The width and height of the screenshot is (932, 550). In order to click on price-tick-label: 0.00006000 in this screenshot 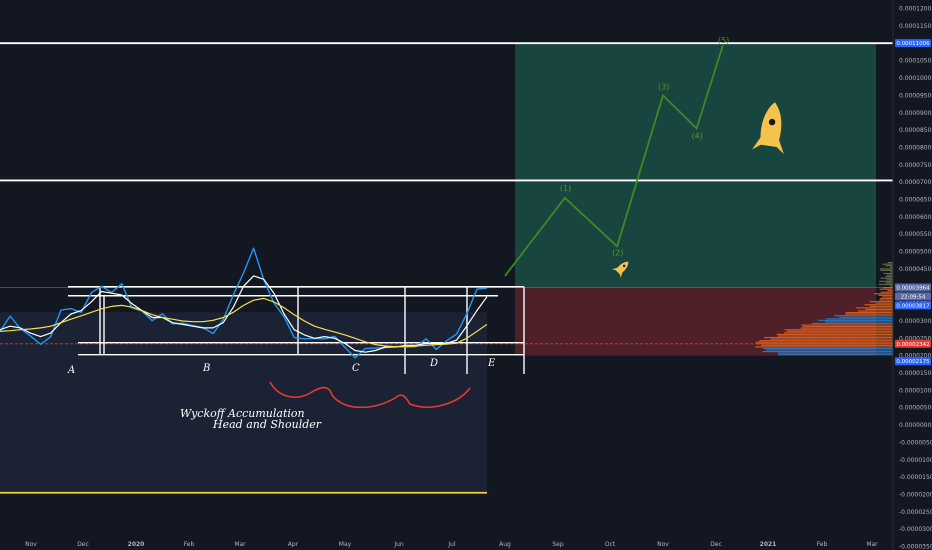, I will do `click(915, 217)`.